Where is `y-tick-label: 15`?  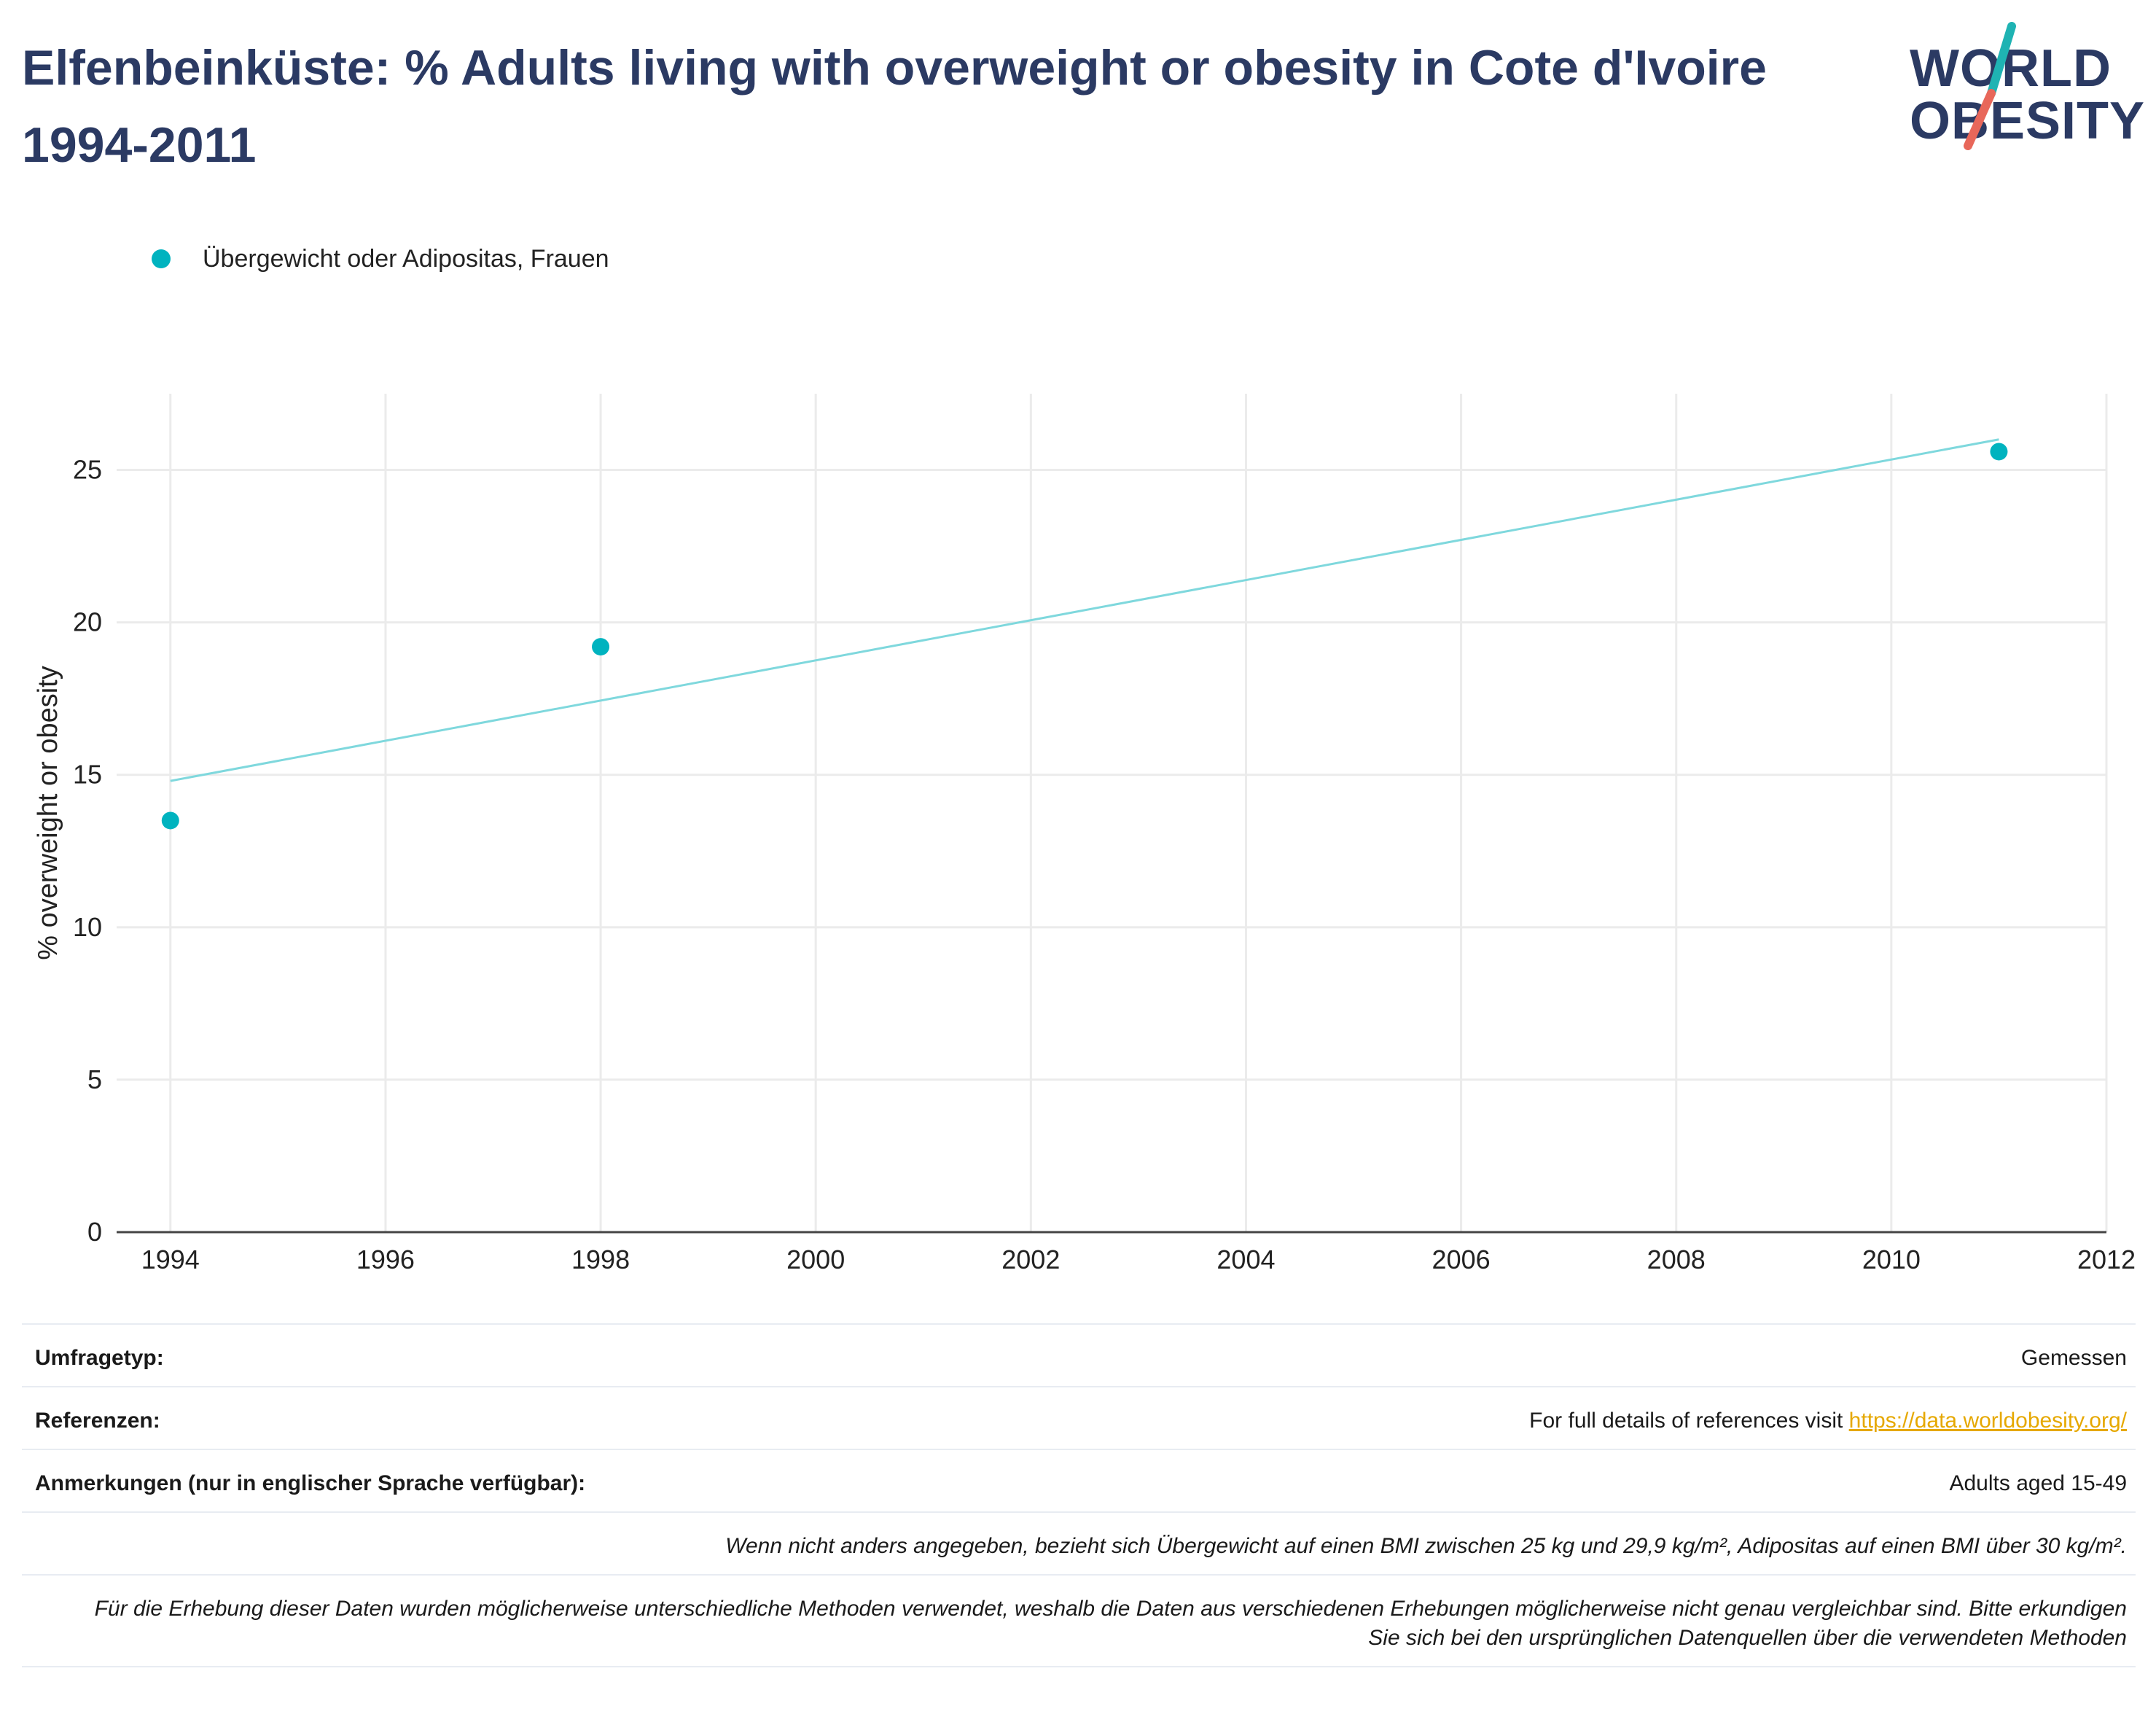
y-tick-label: 15 is located at coordinates (87, 775).